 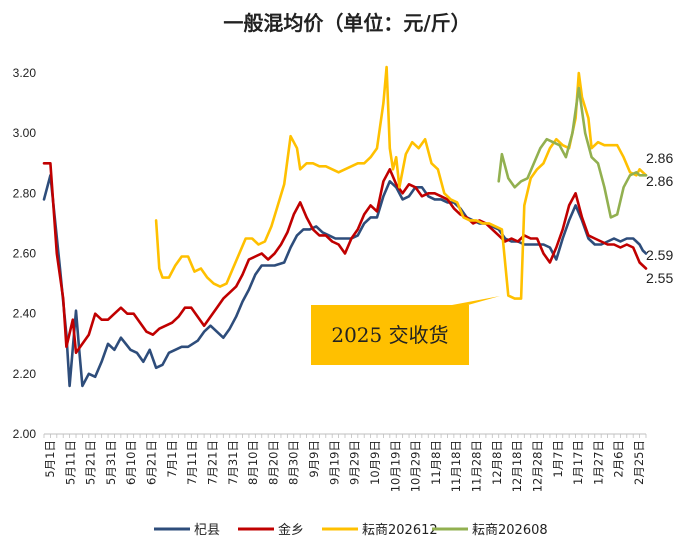 What do you see at coordinates (253, 462) in the screenshot?
I see `x-tick-label: 8月10日` at bounding box center [253, 462].